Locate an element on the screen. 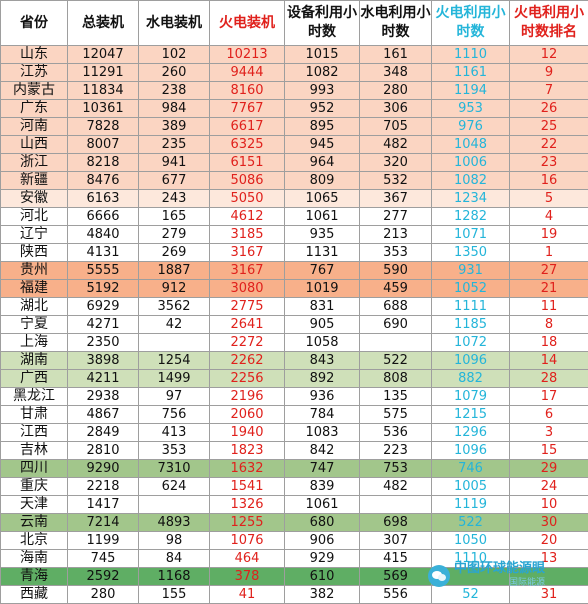  cell-thermal-hours: 1161 is located at coordinates (471, 73).